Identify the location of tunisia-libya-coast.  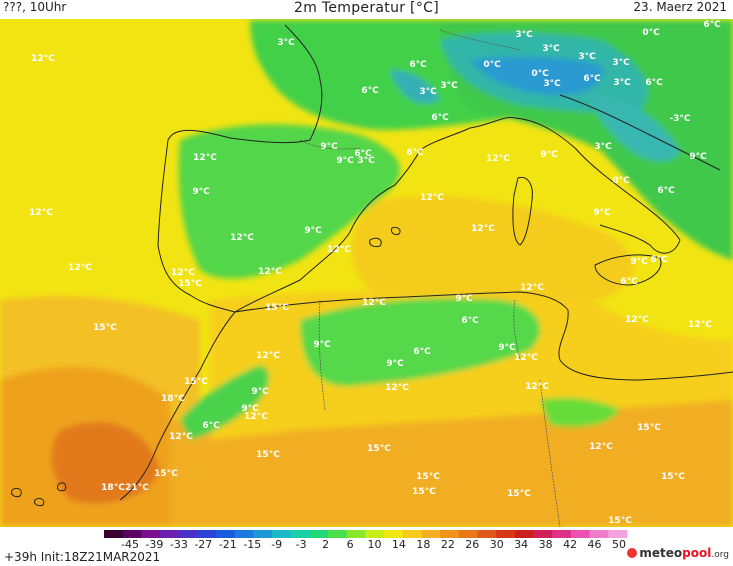
(645, 345).